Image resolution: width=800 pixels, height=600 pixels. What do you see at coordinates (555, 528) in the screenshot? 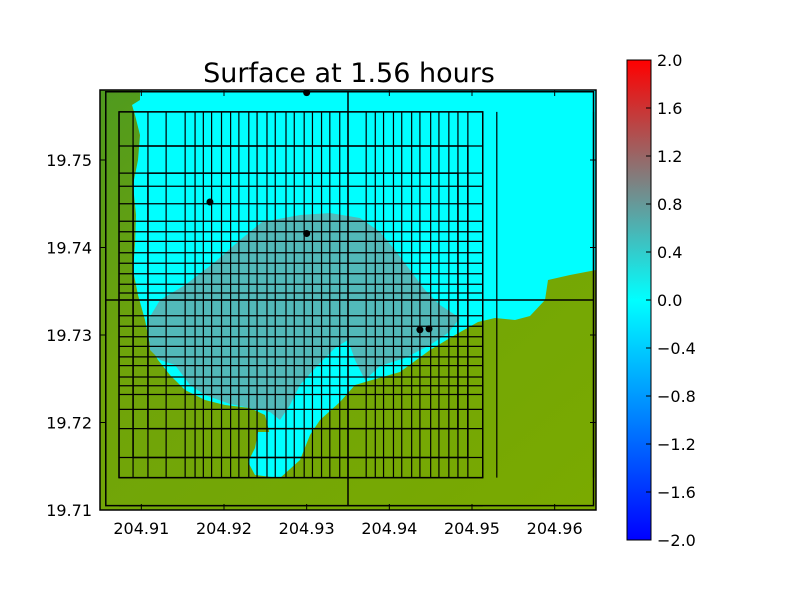
I see `x-tick-label-5: 204.96` at bounding box center [555, 528].